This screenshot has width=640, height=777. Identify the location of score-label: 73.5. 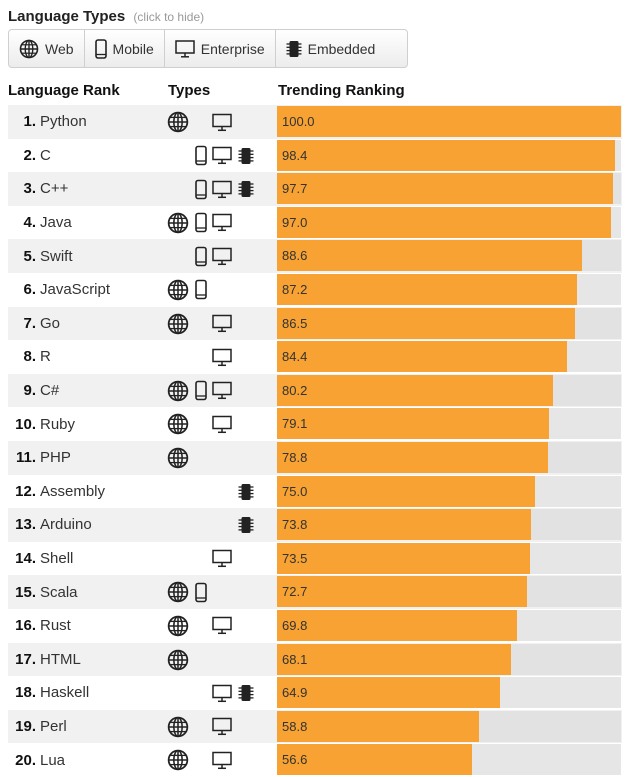
(295, 558).